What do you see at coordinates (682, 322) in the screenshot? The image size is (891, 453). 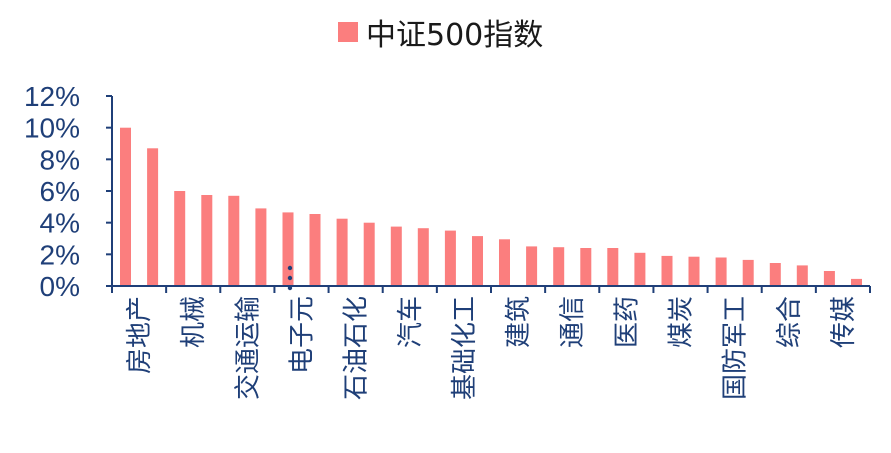 I see `x-tick-label: 煤炭` at bounding box center [682, 322].